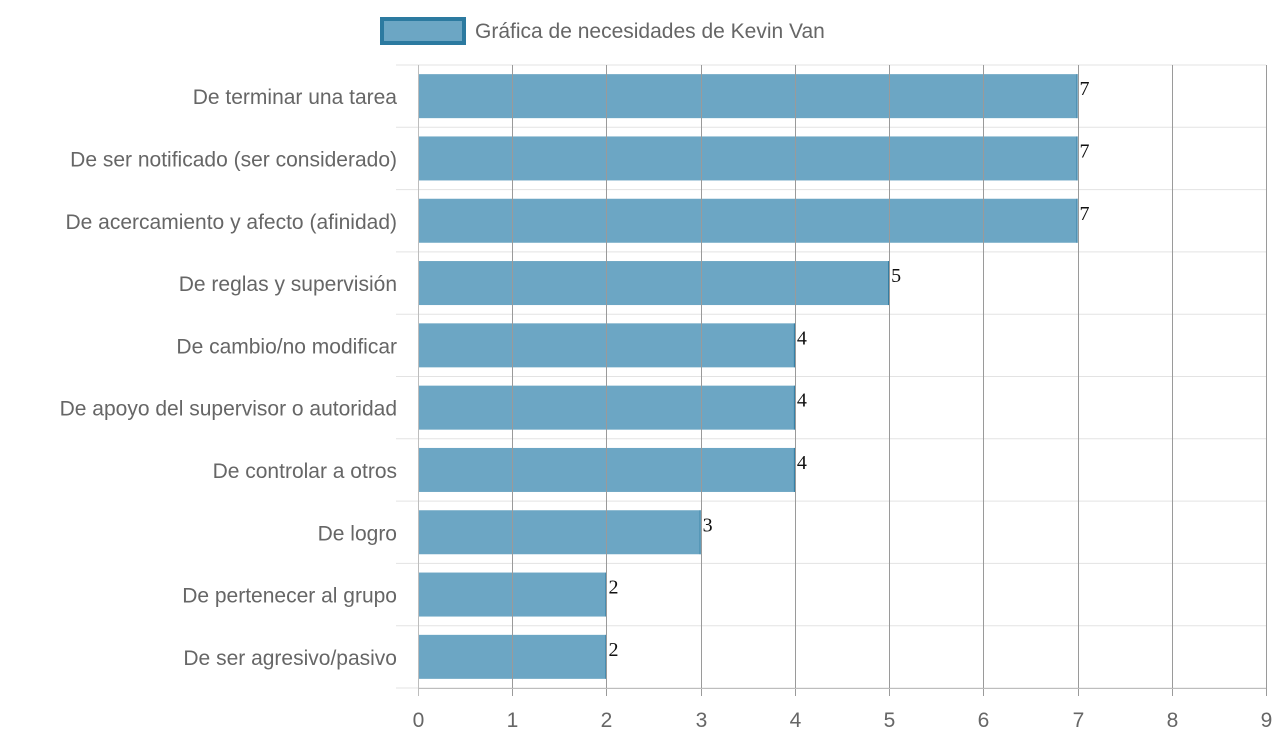 The height and width of the screenshot is (744, 1278). What do you see at coordinates (607, 720) in the screenshot?
I see `x-tick-label: 2` at bounding box center [607, 720].